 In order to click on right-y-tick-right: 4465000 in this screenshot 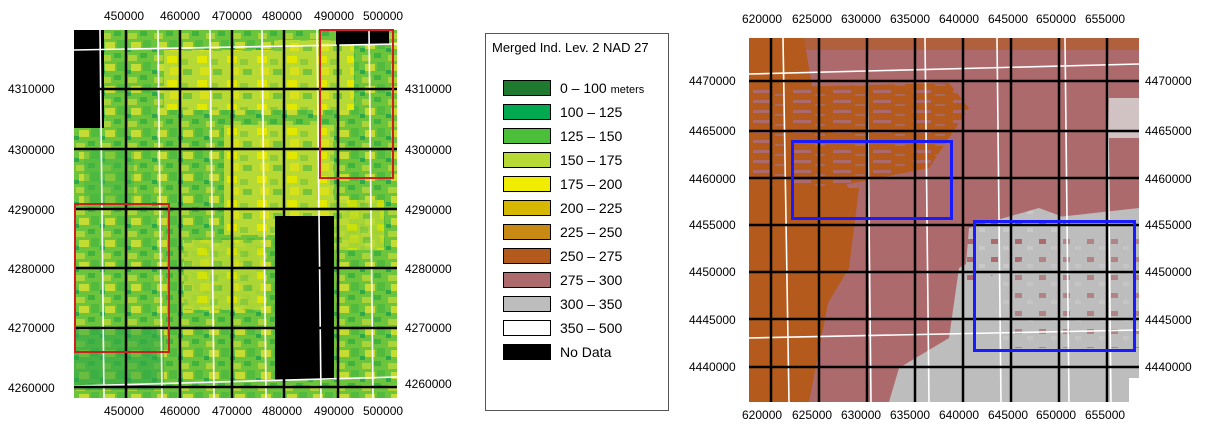, I will do `click(1168, 131)`.